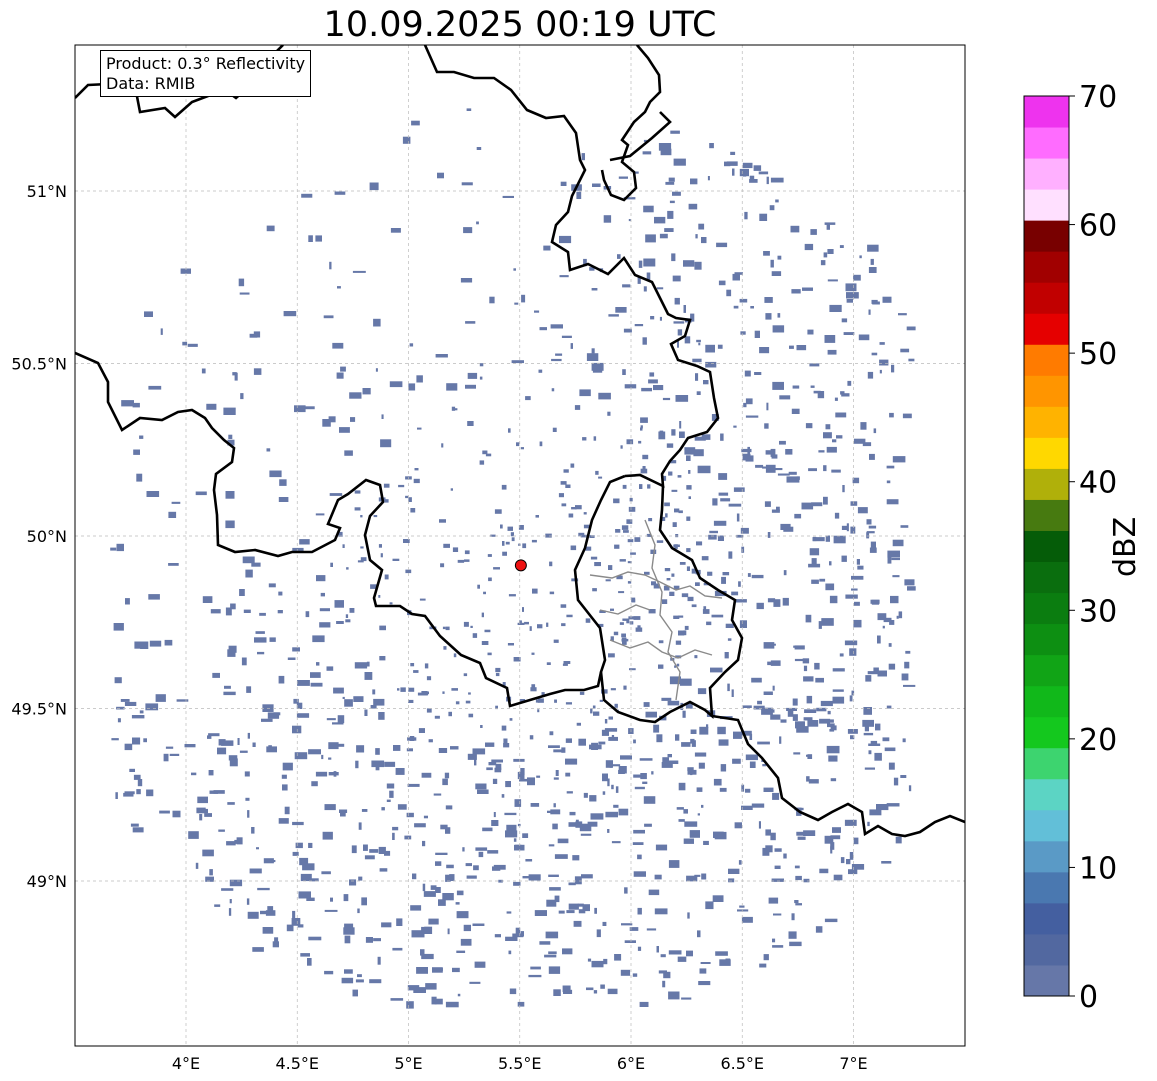  What do you see at coordinates (47, 536) in the screenshot?
I see `lat-tick-label: 50°N` at bounding box center [47, 536].